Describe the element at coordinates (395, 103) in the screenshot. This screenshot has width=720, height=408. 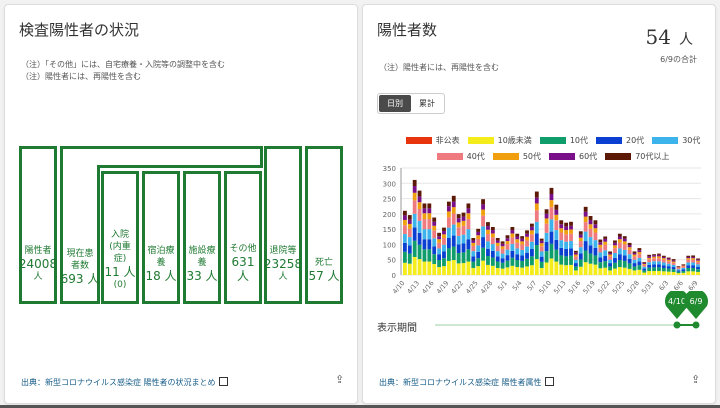
I see `toggle-daily: 日別` at that location.